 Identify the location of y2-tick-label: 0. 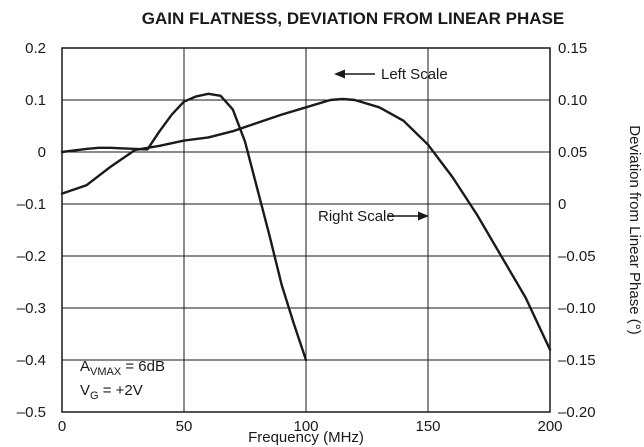
(562, 204).